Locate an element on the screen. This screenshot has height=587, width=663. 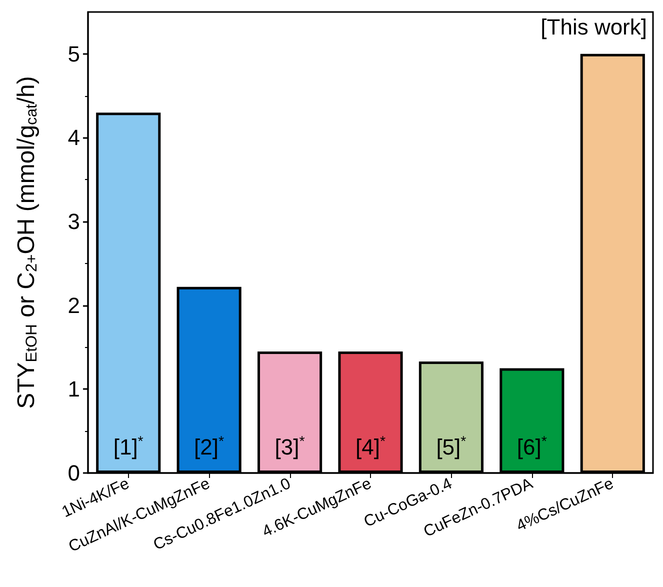
annotation: [6]* is located at coordinates (532, 447).